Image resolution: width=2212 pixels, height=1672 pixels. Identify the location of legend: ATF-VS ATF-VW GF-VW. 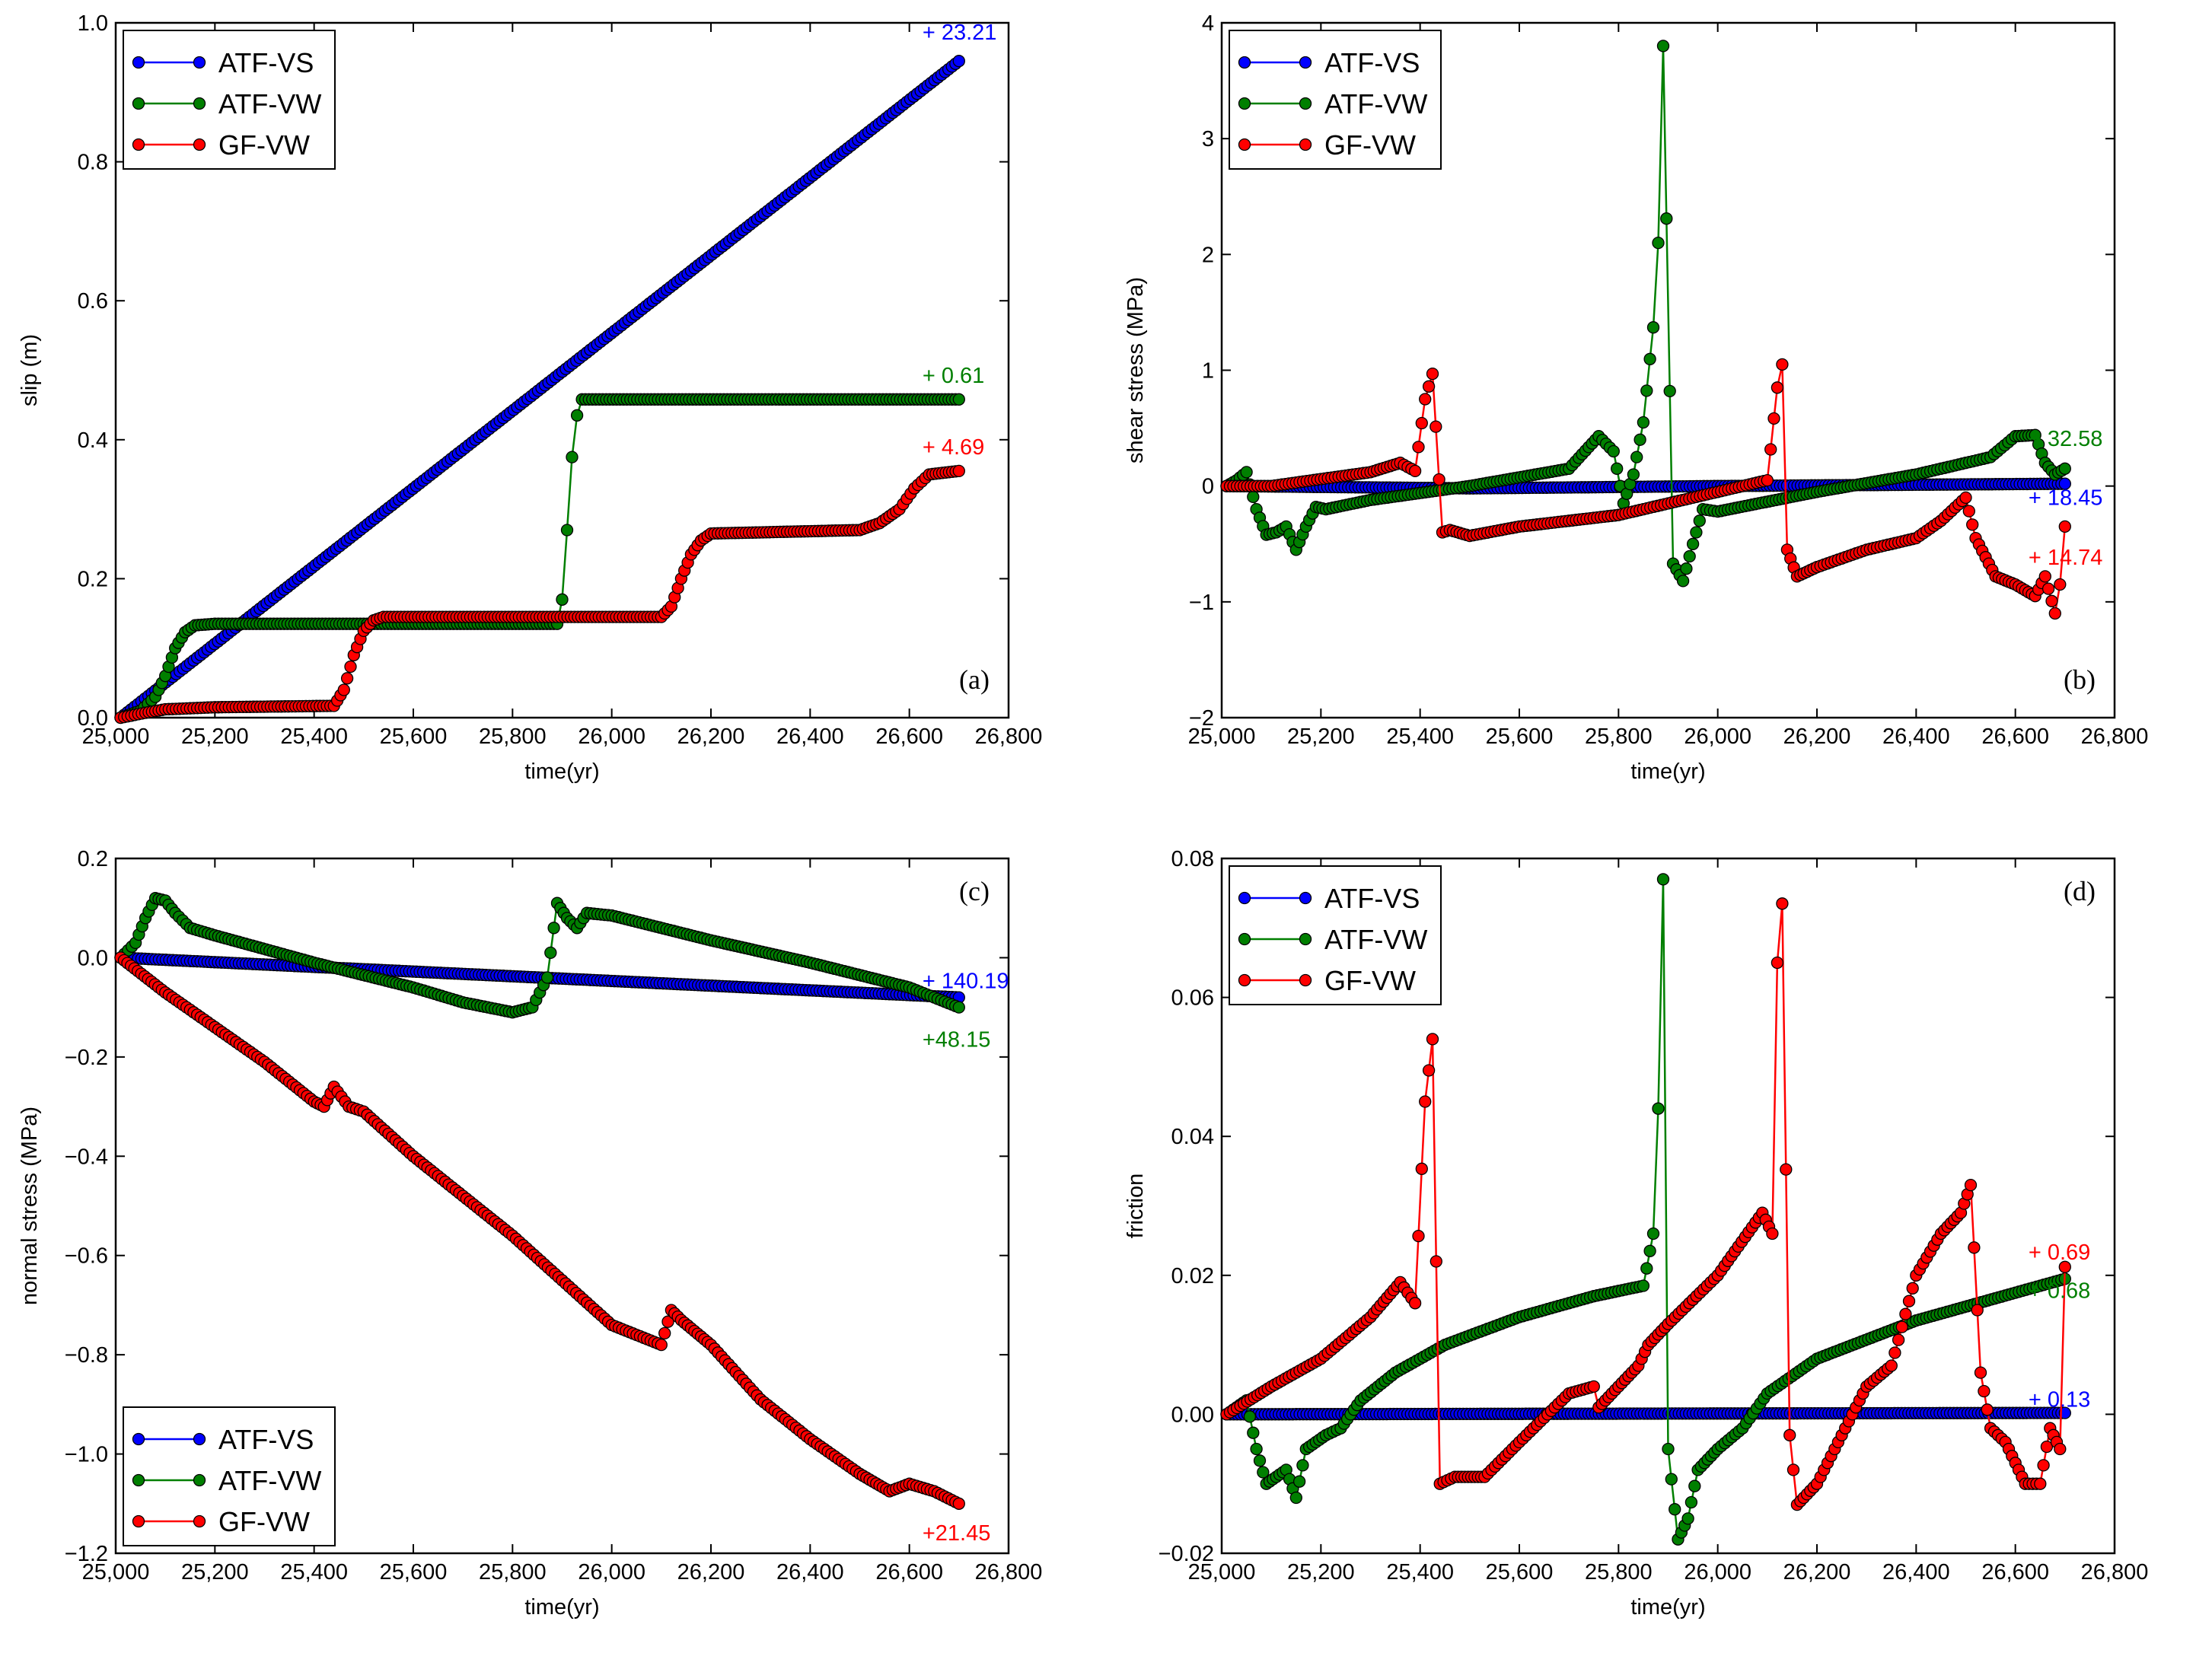
(229, 100).